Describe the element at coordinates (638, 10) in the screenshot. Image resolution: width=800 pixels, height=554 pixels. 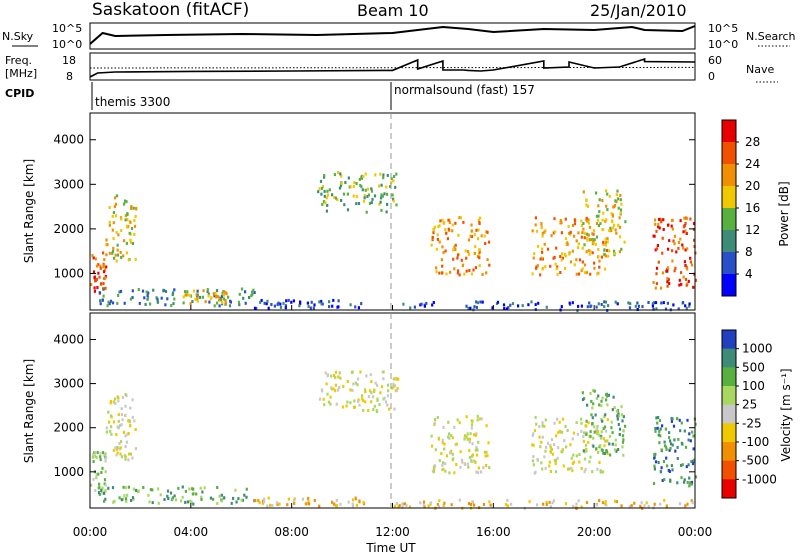
I see `date-title: 25/Jan/2010` at that location.